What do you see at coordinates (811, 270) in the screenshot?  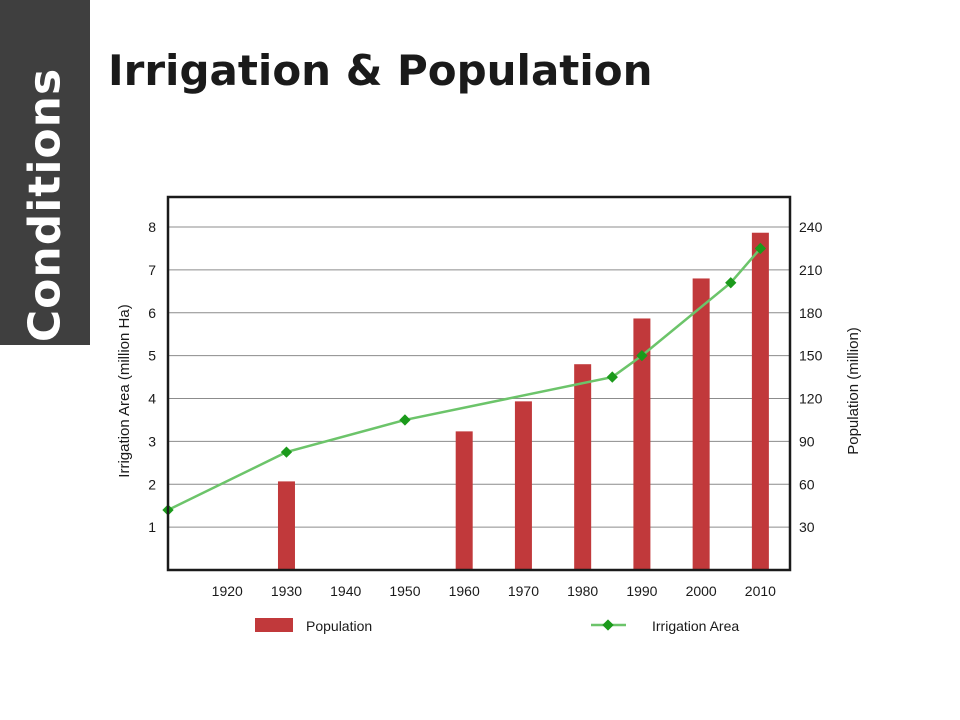 I see `y-right-tick-label: 210` at bounding box center [811, 270].